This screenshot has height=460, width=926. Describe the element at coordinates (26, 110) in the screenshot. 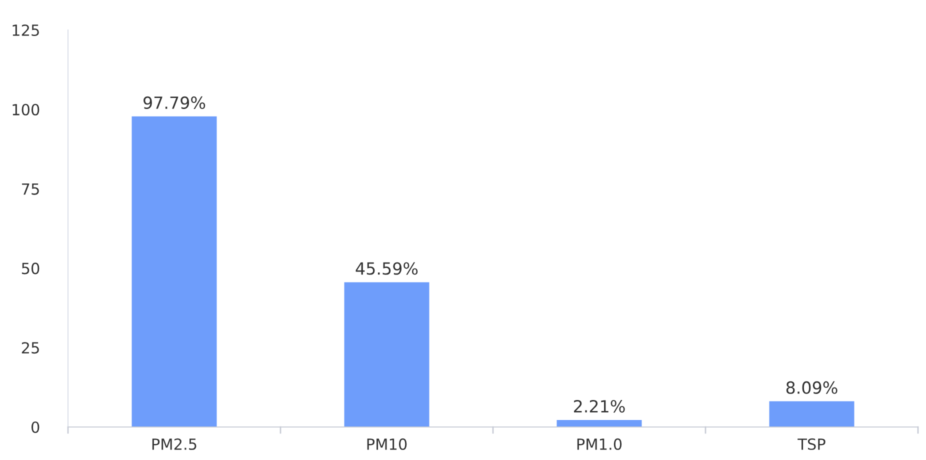

I see `y-tick-label: 100` at that location.